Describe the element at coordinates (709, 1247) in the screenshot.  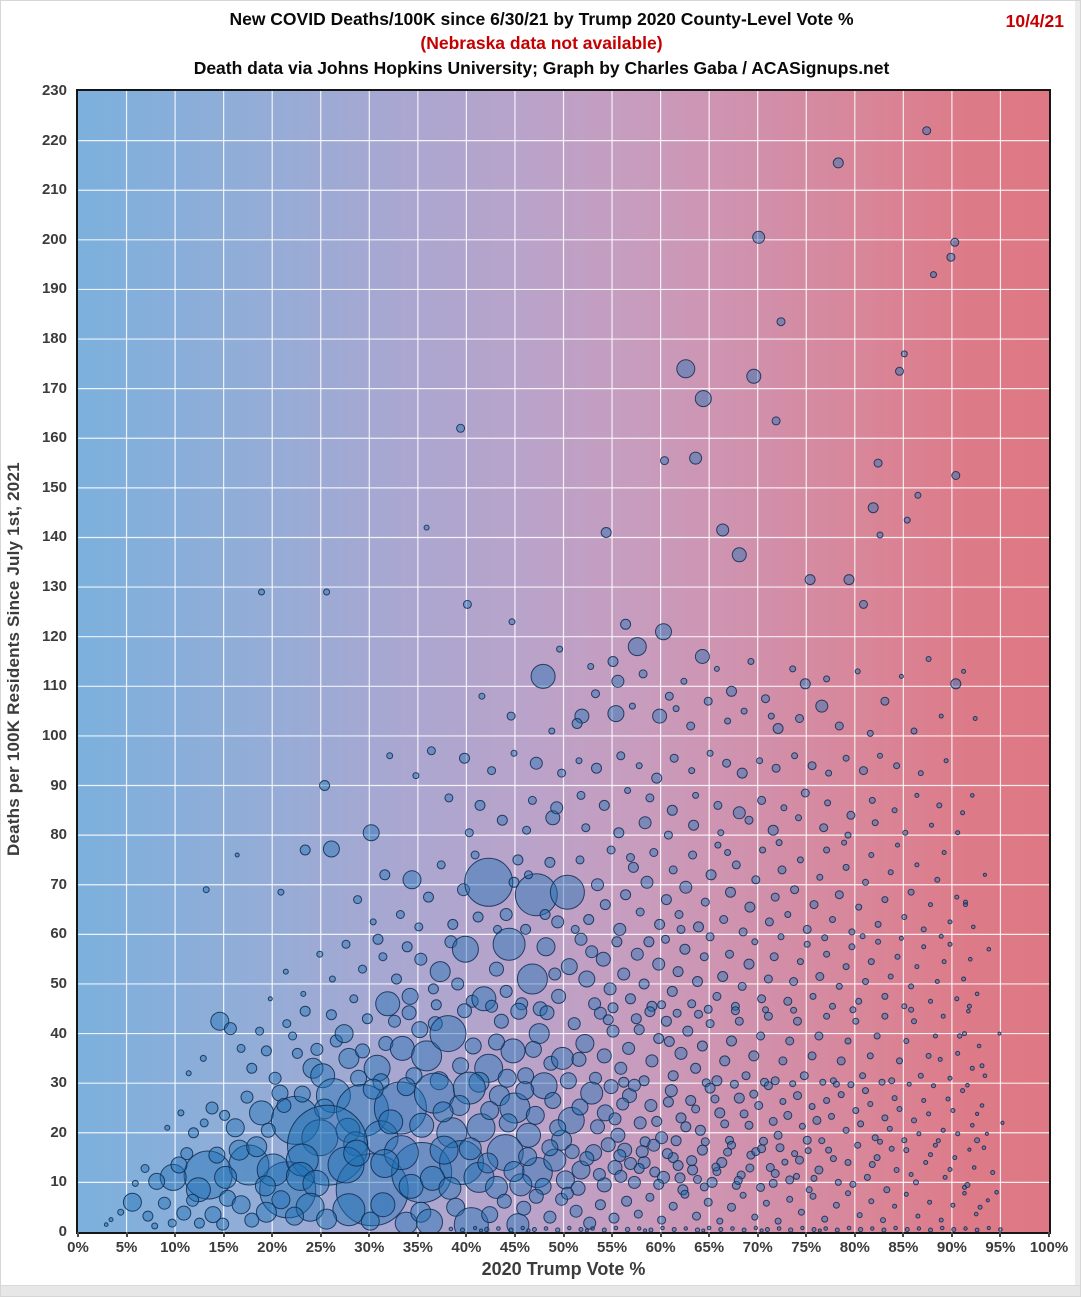
I see `x-tick-label: 65%` at that location.